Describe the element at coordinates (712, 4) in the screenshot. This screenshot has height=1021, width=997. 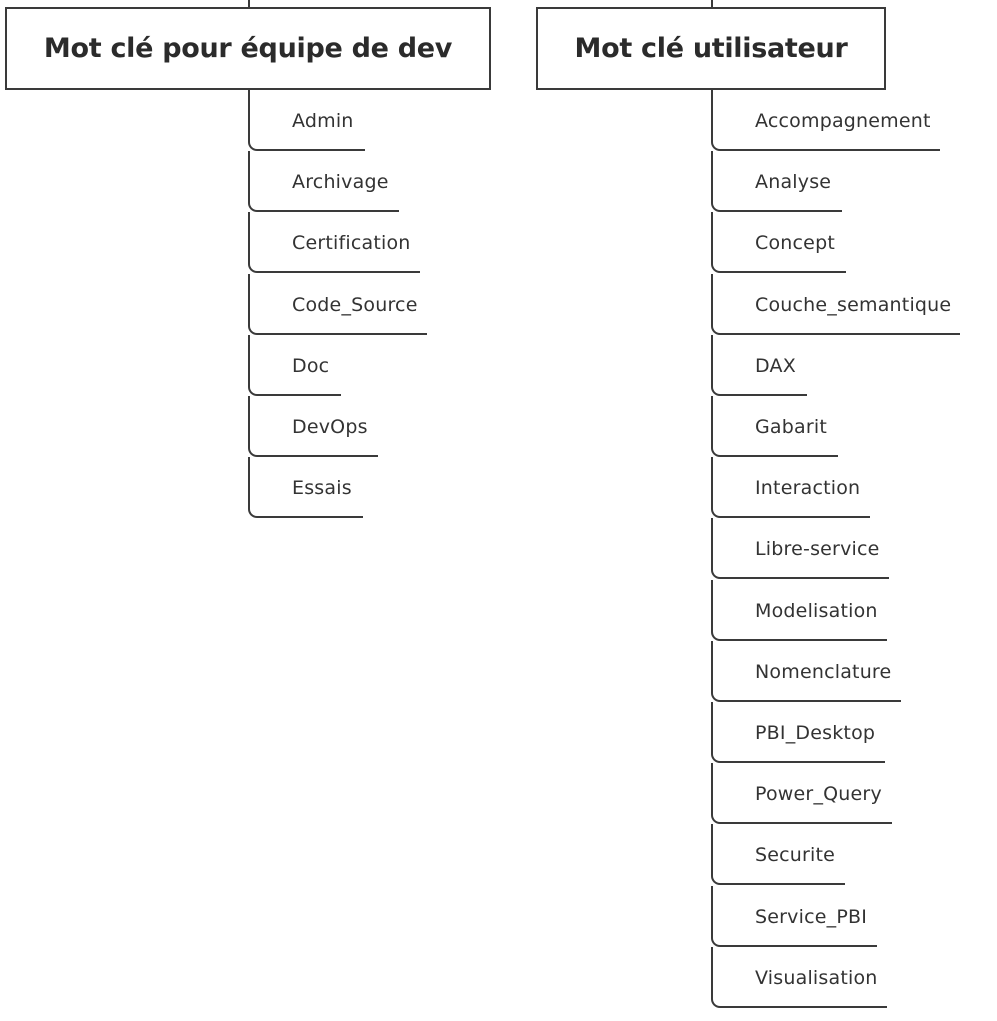
I see `group-user-connector-top` at that location.